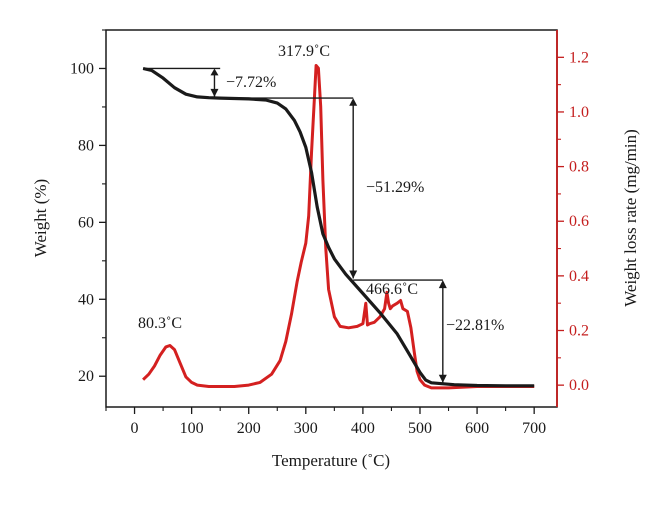  What do you see at coordinates (579, 112) in the screenshot?
I see `y2-tick-label: 1.0` at bounding box center [579, 112].